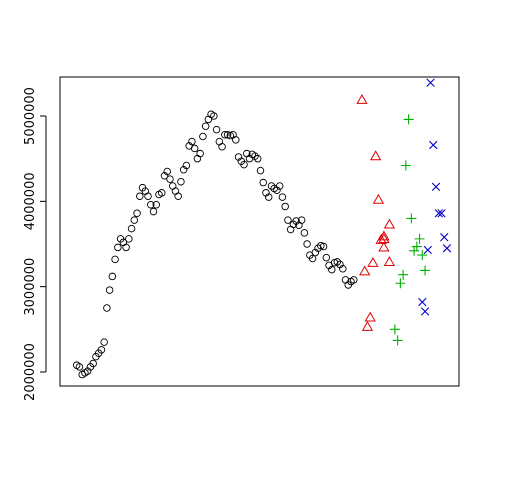 The image size is (518, 484). I want to click on series-plus, so click(410, 230).